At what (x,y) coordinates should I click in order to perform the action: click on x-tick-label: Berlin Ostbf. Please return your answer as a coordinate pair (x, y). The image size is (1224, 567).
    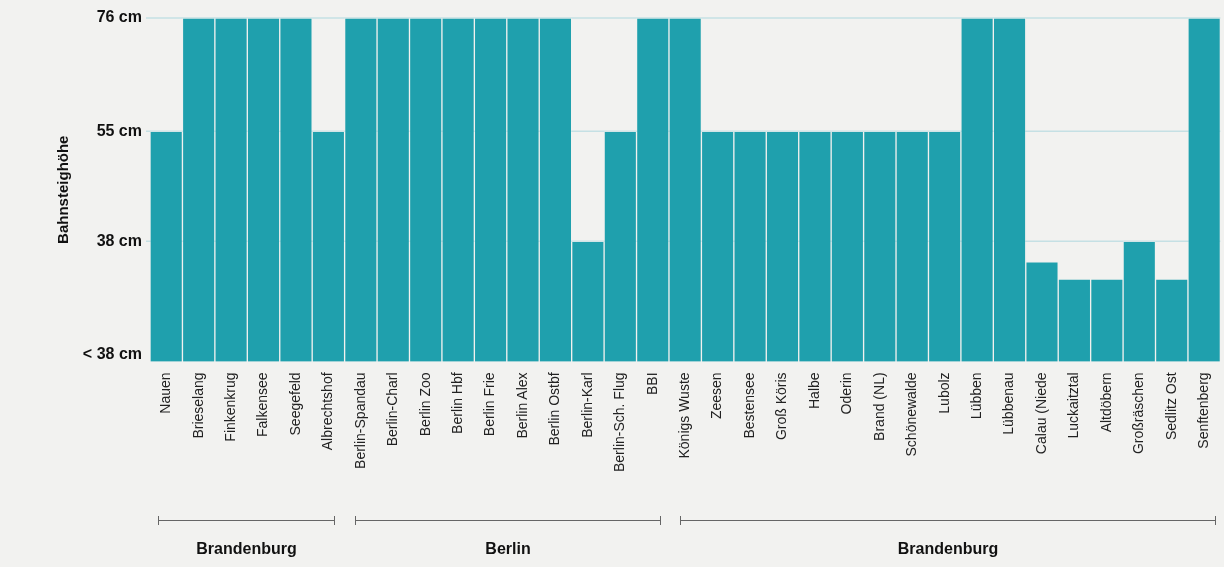
    Looking at the image, I should click on (554, 409).